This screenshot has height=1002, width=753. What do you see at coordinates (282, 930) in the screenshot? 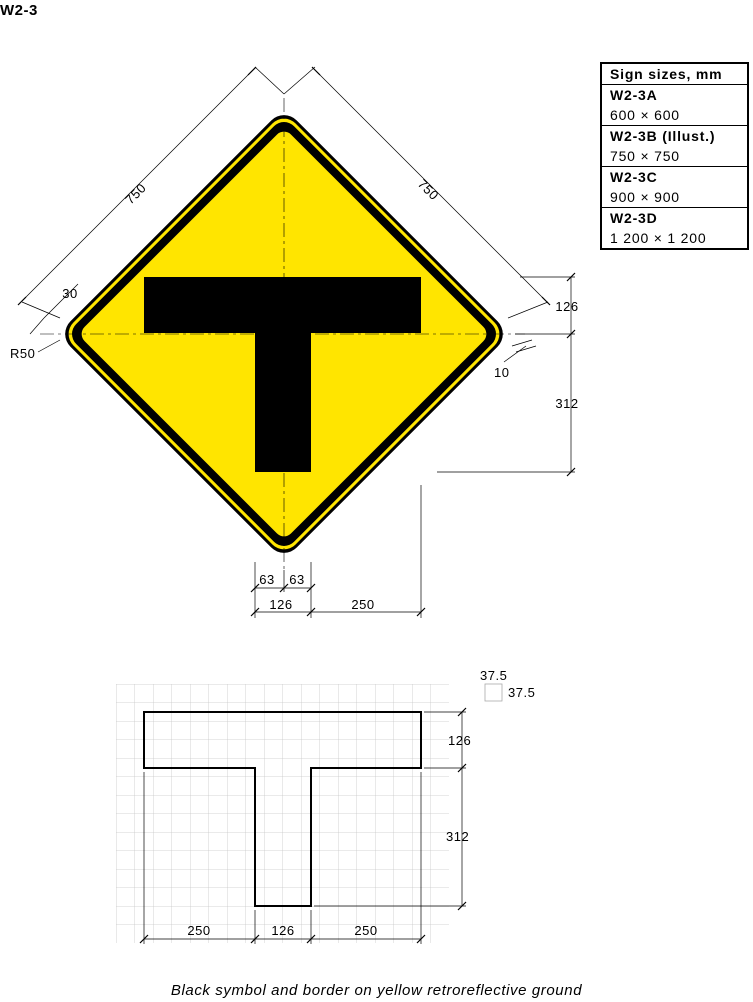
I see `grid-dim-stem-width: 126` at bounding box center [282, 930].